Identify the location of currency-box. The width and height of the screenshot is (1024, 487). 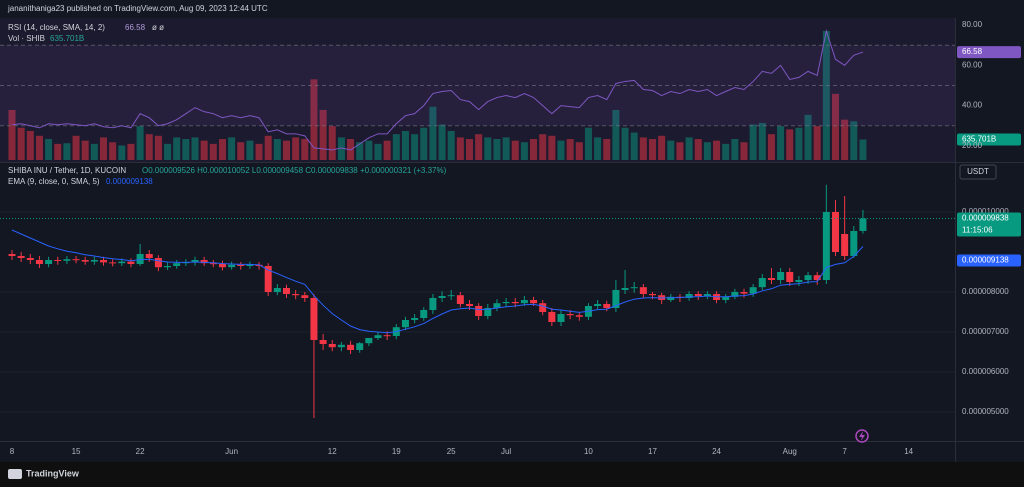
(978, 172).